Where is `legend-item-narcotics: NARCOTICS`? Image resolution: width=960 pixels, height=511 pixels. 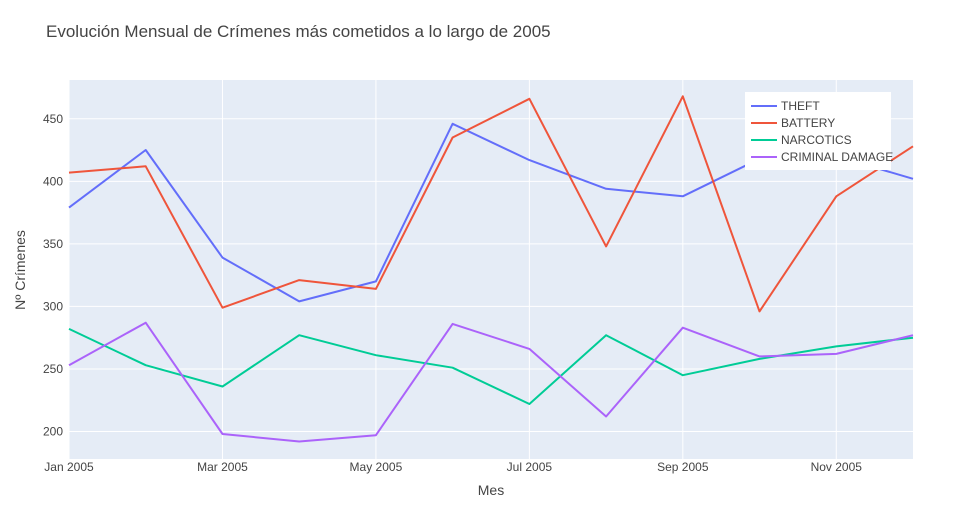 legend-item-narcotics: NARCOTICS is located at coordinates (801, 140).